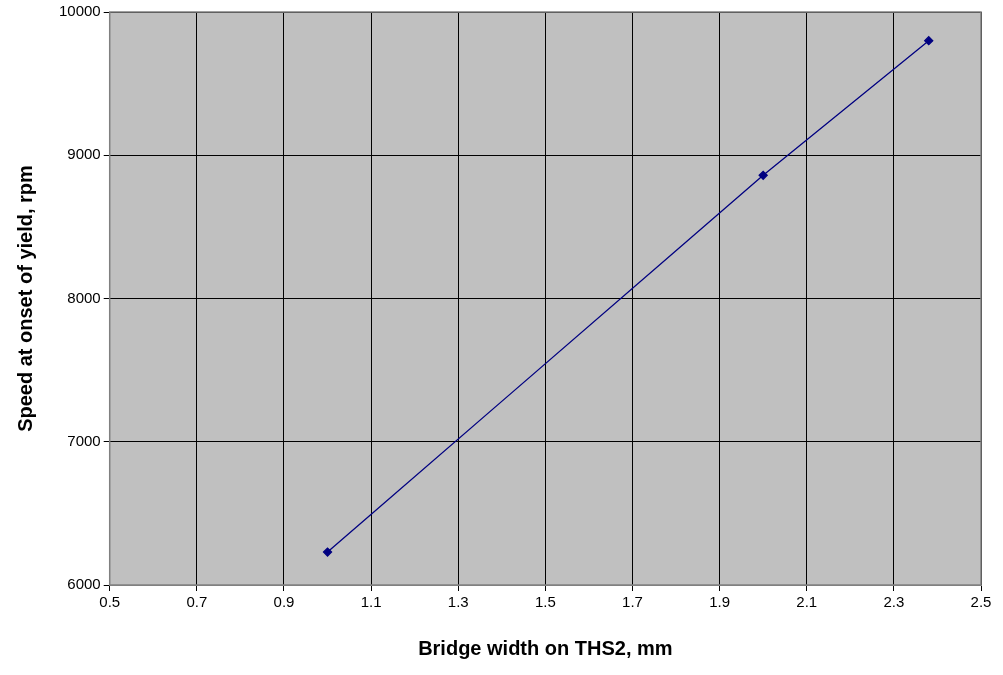 Image resolution: width=1003 pixels, height=675 pixels. What do you see at coordinates (545, 602) in the screenshot?
I see `x-tick-label: 1.5` at bounding box center [545, 602].